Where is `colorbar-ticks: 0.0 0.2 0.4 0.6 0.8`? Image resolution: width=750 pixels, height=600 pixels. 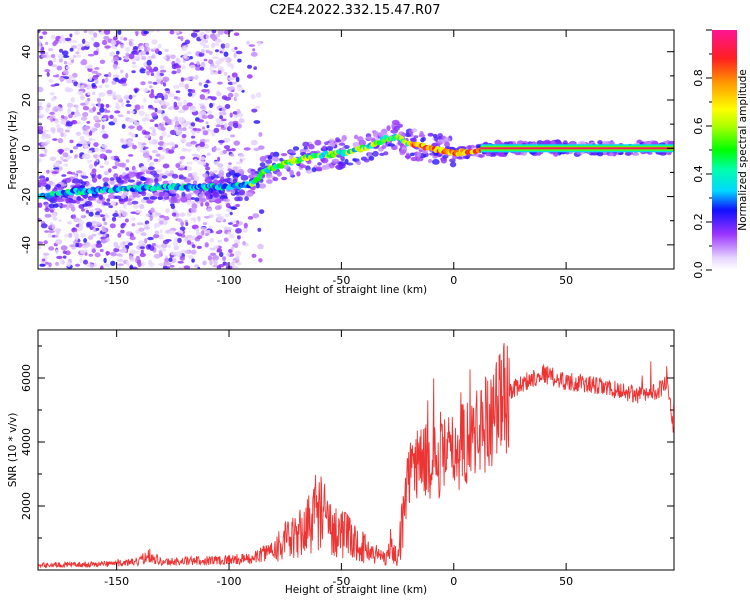
colorbar-ticks: 0.0 0.2 0.4 0.6 0.8 is located at coordinates (702, 154).